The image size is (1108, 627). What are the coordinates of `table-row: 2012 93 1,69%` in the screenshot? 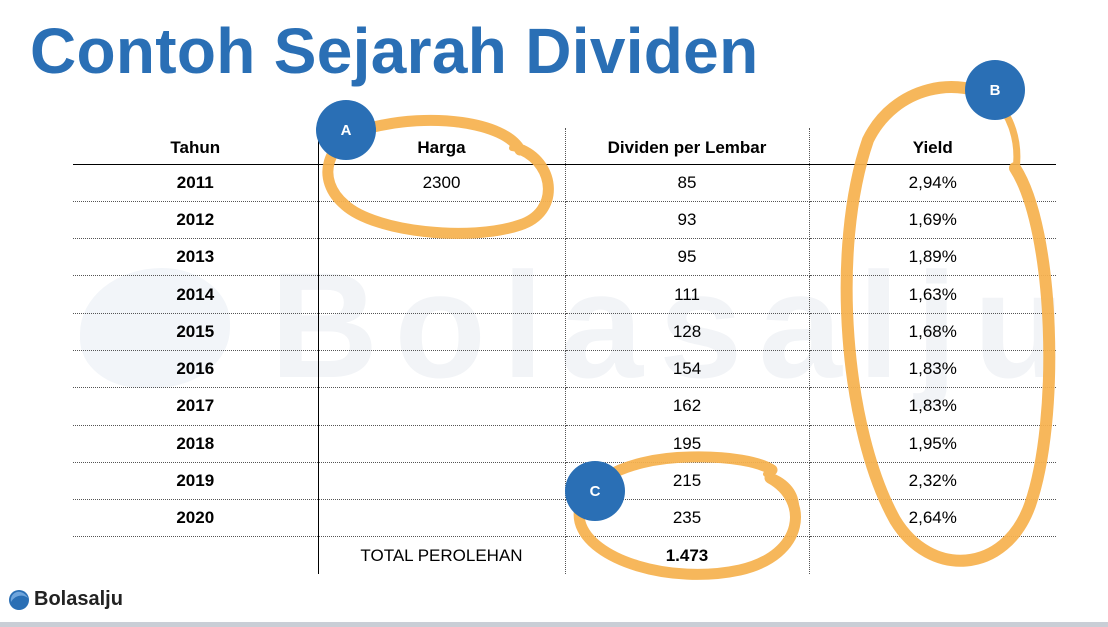 It's located at (564, 220).